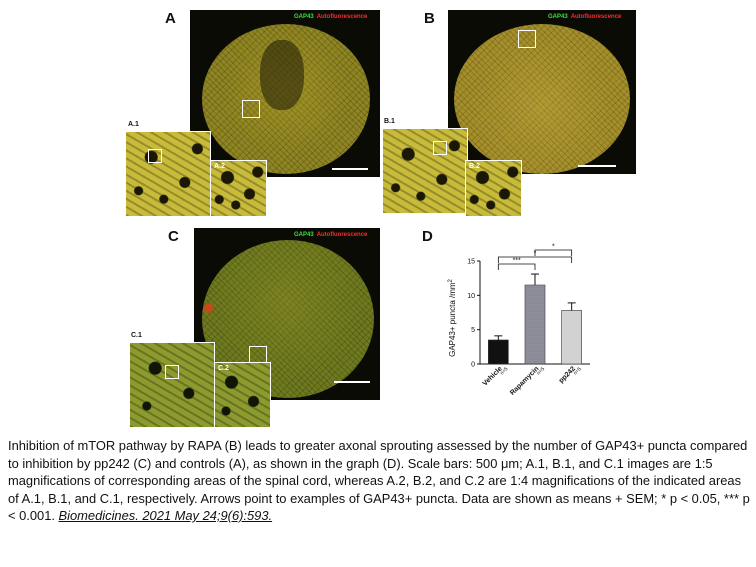 The image size is (756, 567). I want to click on panel-c-label: C, so click(173, 236).